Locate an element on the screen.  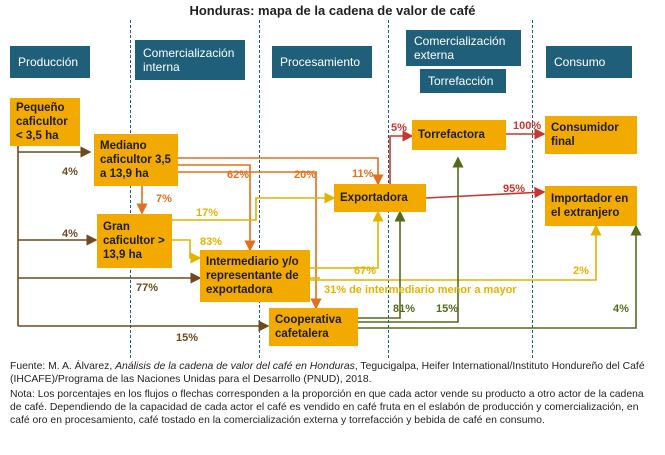
node-exportadora: Exportadora is located at coordinates (380, 198).